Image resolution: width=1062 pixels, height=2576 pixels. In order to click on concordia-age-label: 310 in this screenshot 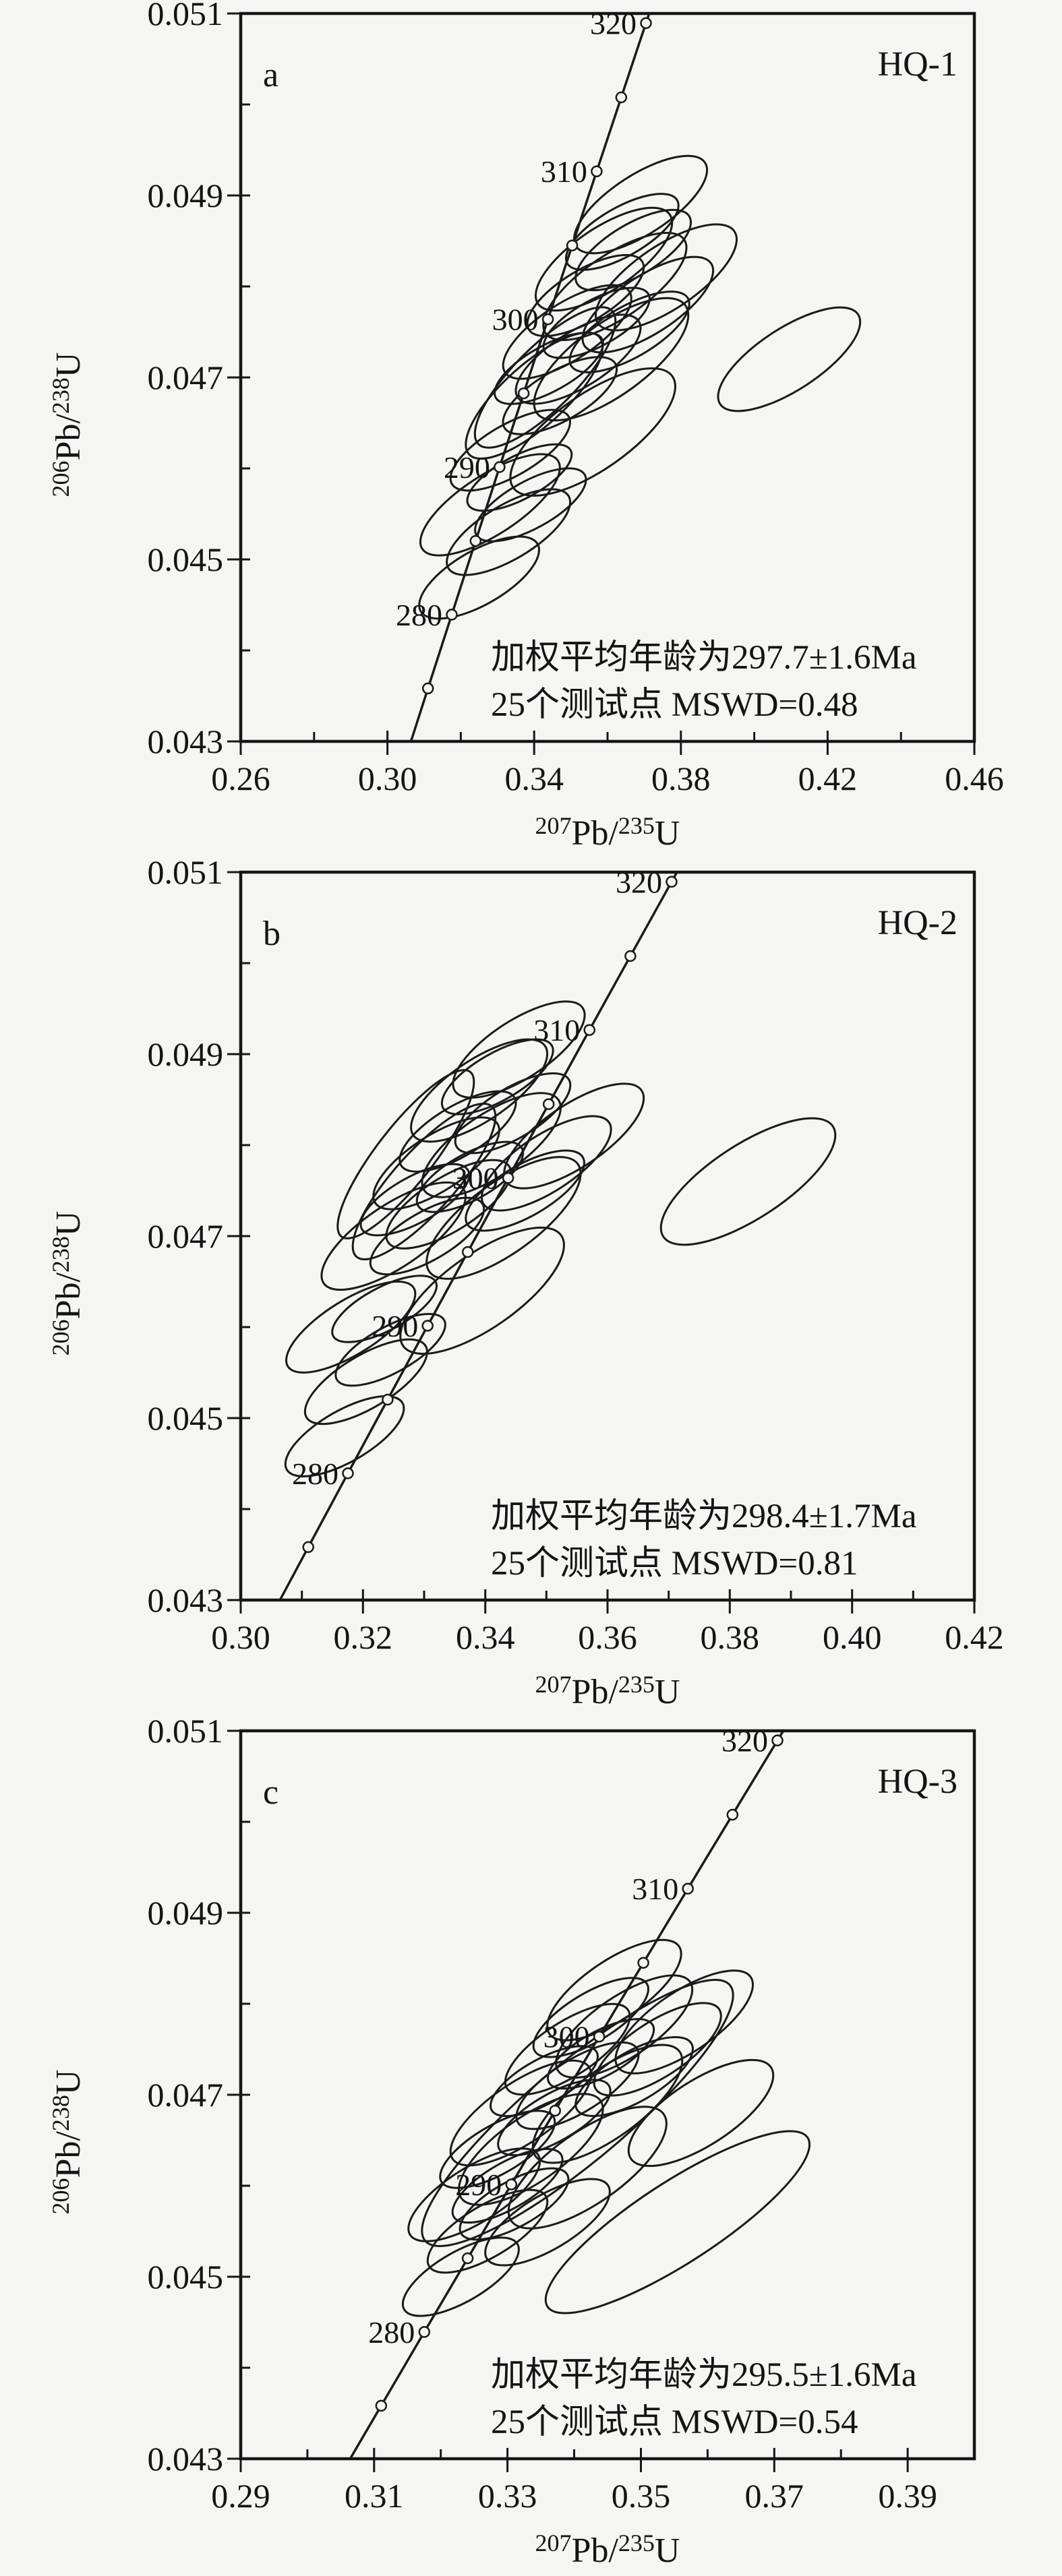, I will do `click(655, 1889)`.